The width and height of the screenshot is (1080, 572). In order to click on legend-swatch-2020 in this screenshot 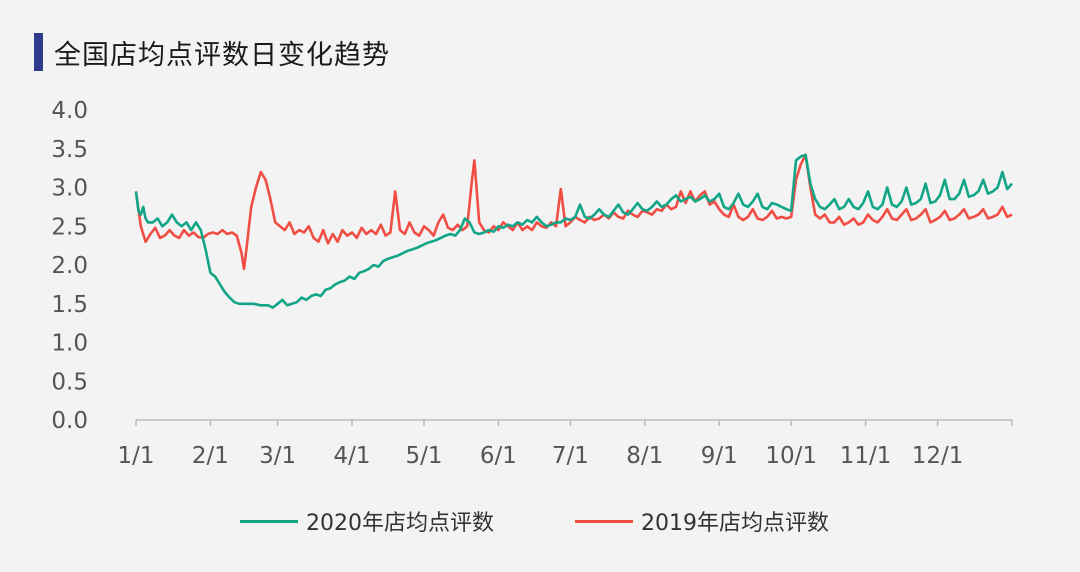, I will do `click(269, 521)`.